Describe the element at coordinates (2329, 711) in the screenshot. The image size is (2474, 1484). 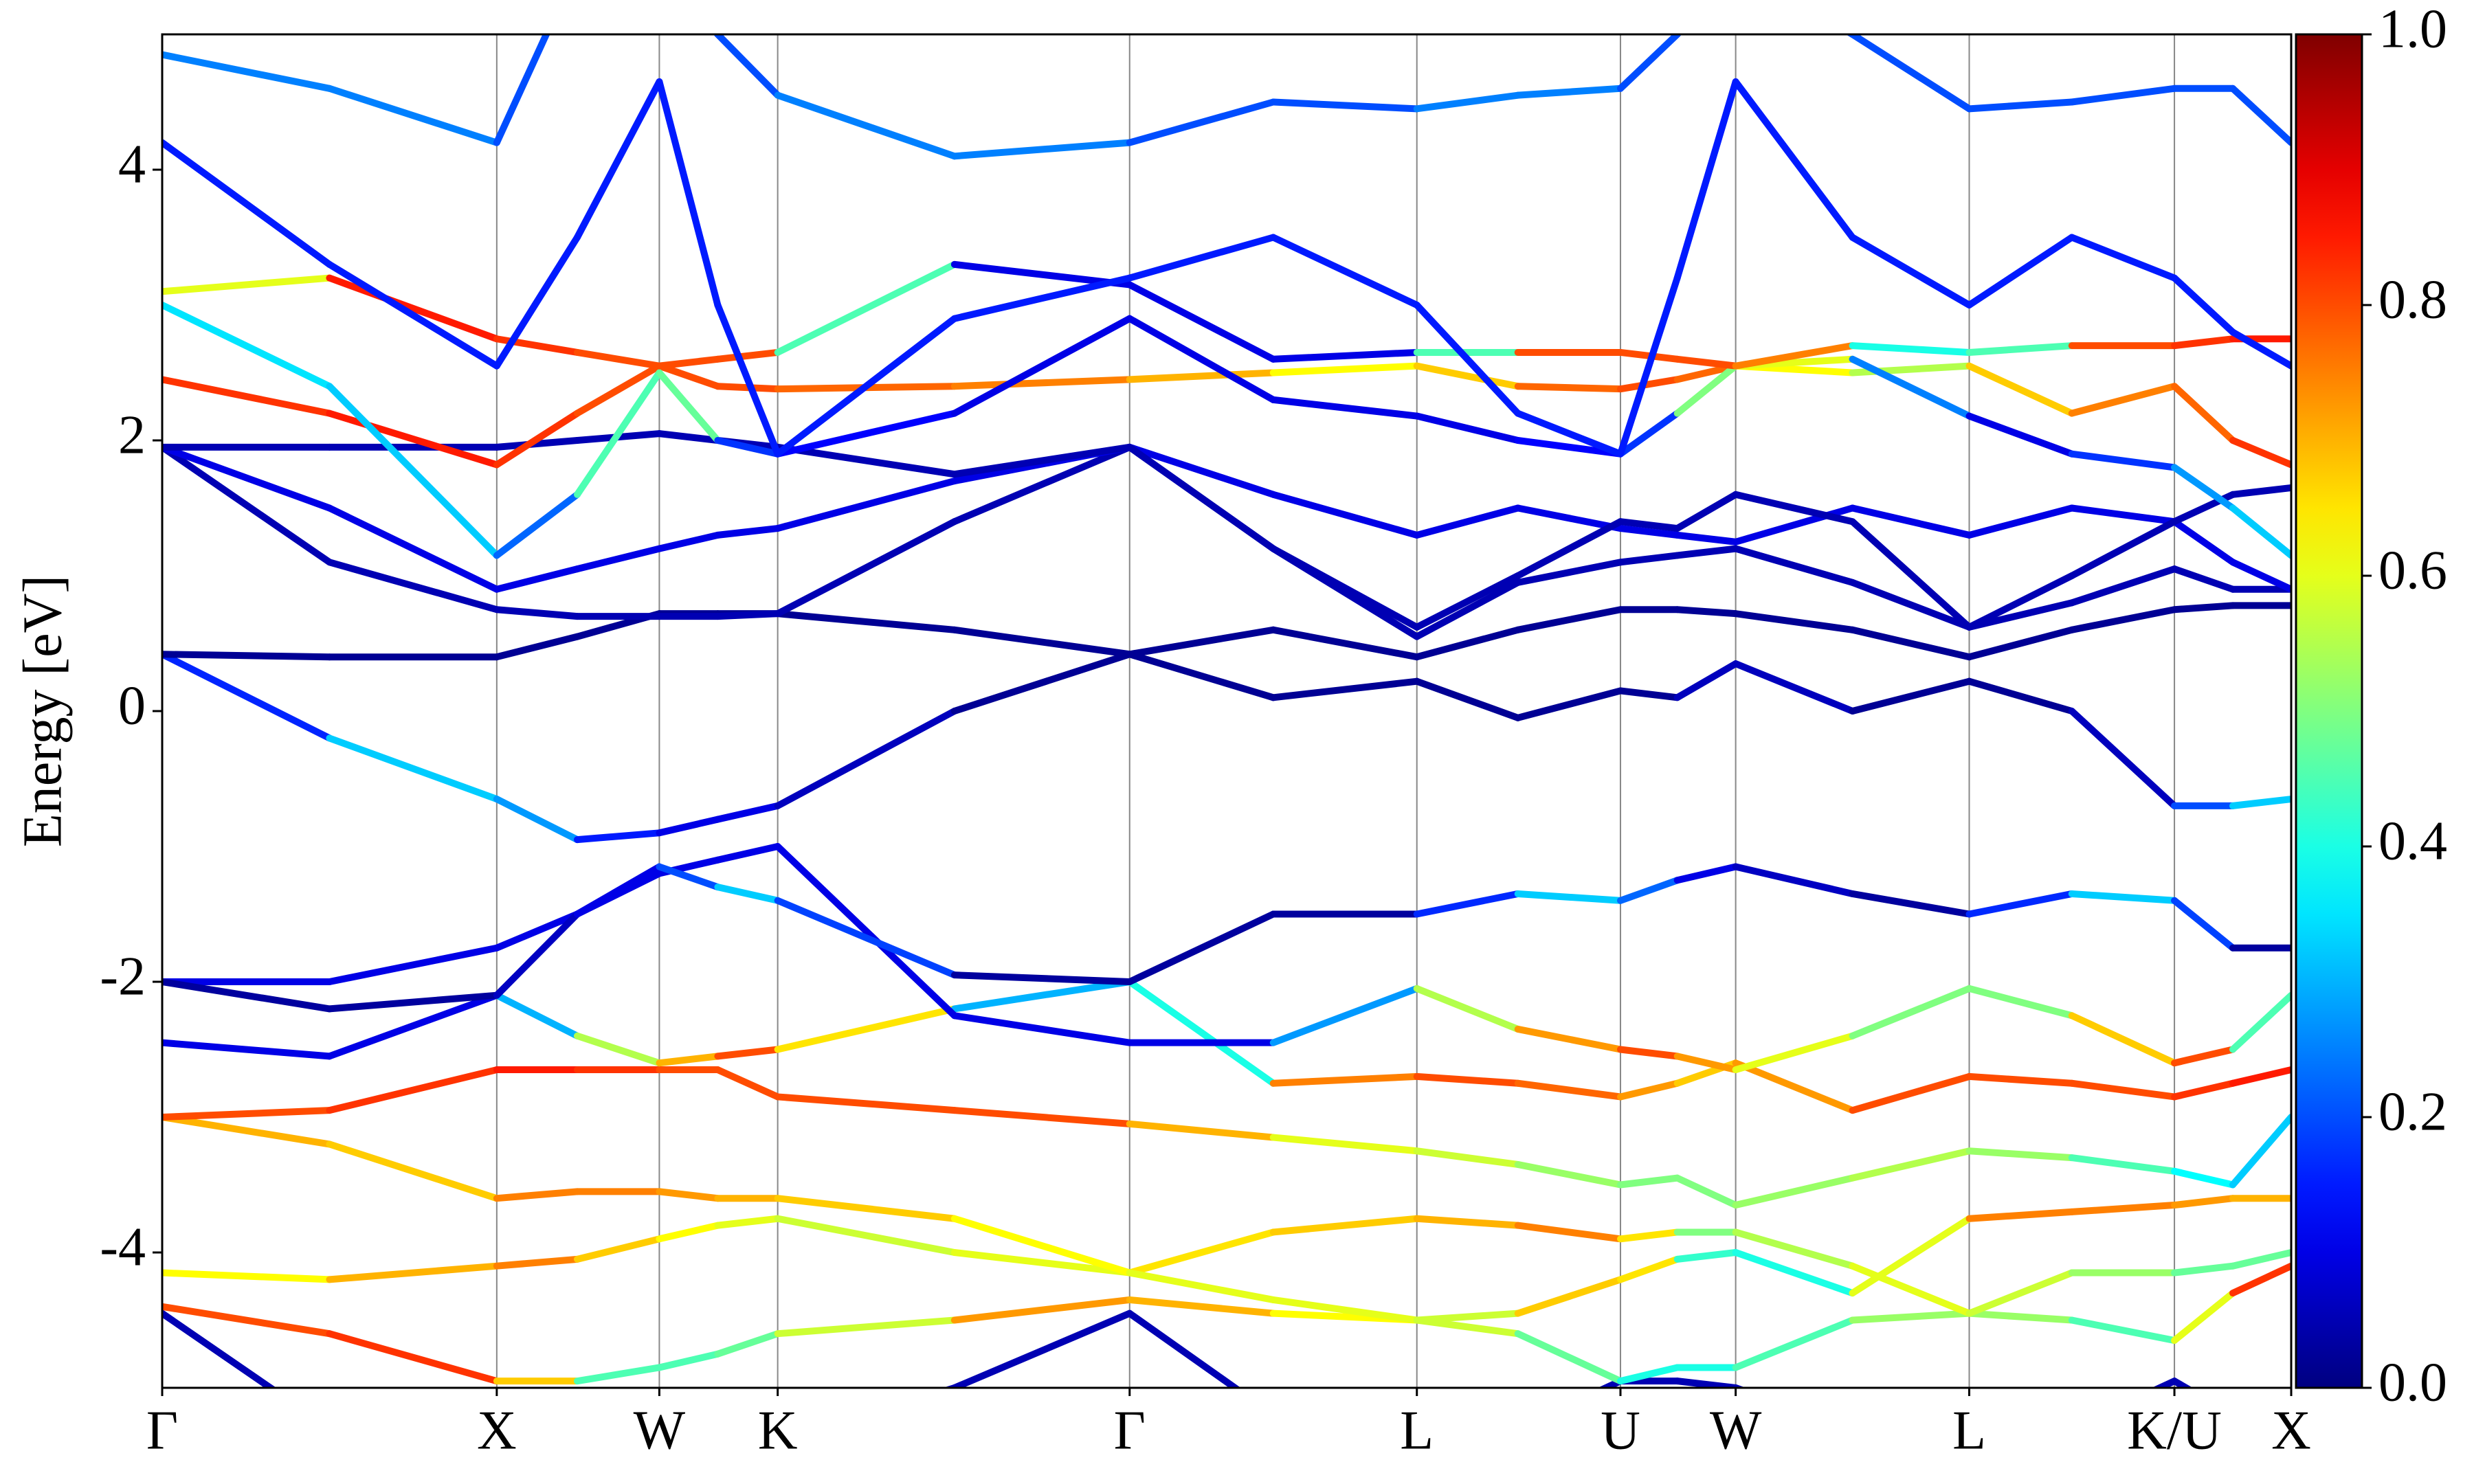
I see `colorbar` at that location.